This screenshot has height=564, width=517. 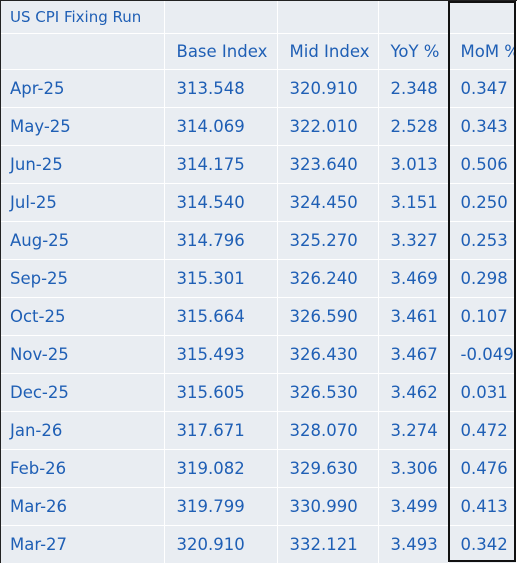 What do you see at coordinates (221, 506) in the screenshot?
I see `base-index-cell: 319.799` at bounding box center [221, 506].